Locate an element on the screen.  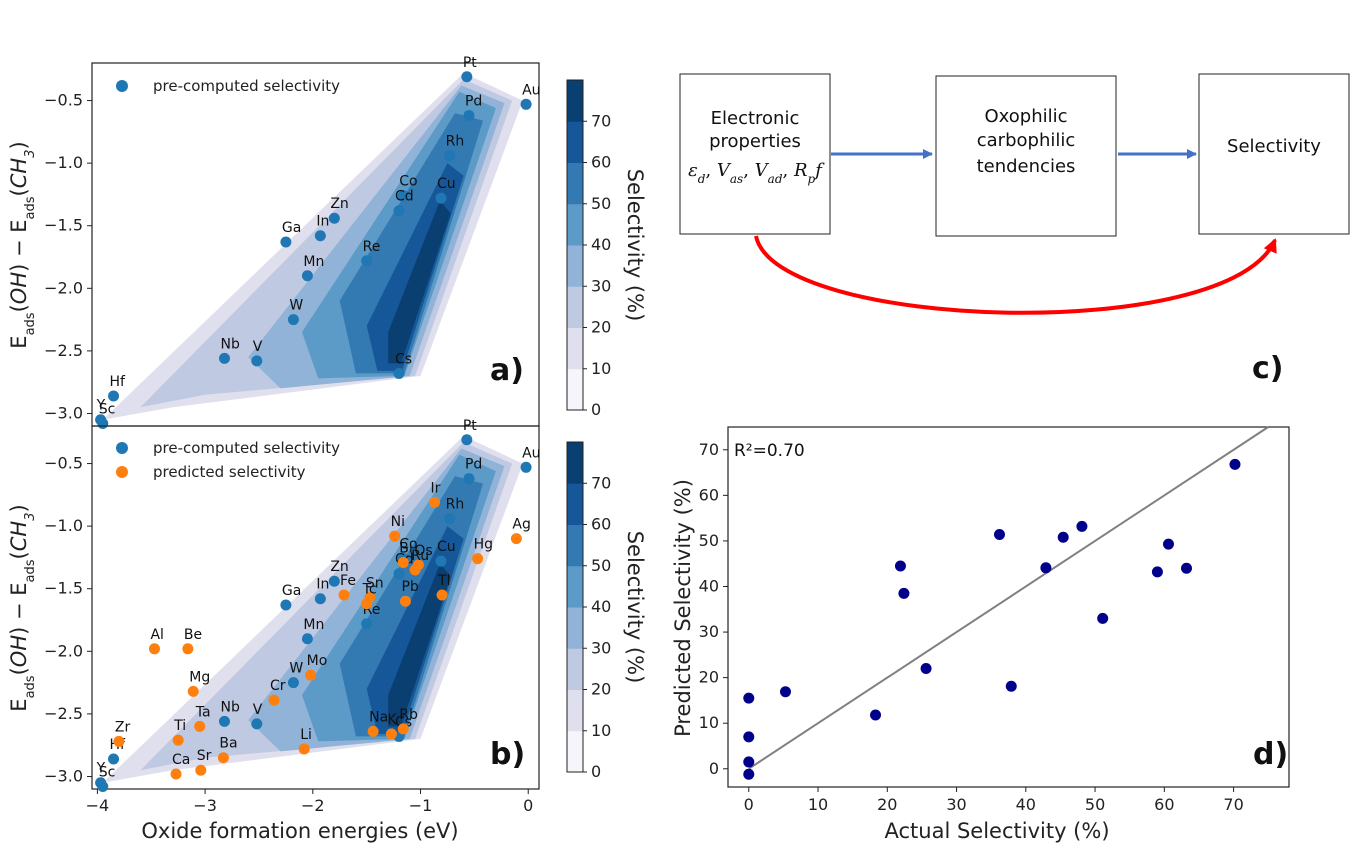
point-re is located at coordinates (367, 261).